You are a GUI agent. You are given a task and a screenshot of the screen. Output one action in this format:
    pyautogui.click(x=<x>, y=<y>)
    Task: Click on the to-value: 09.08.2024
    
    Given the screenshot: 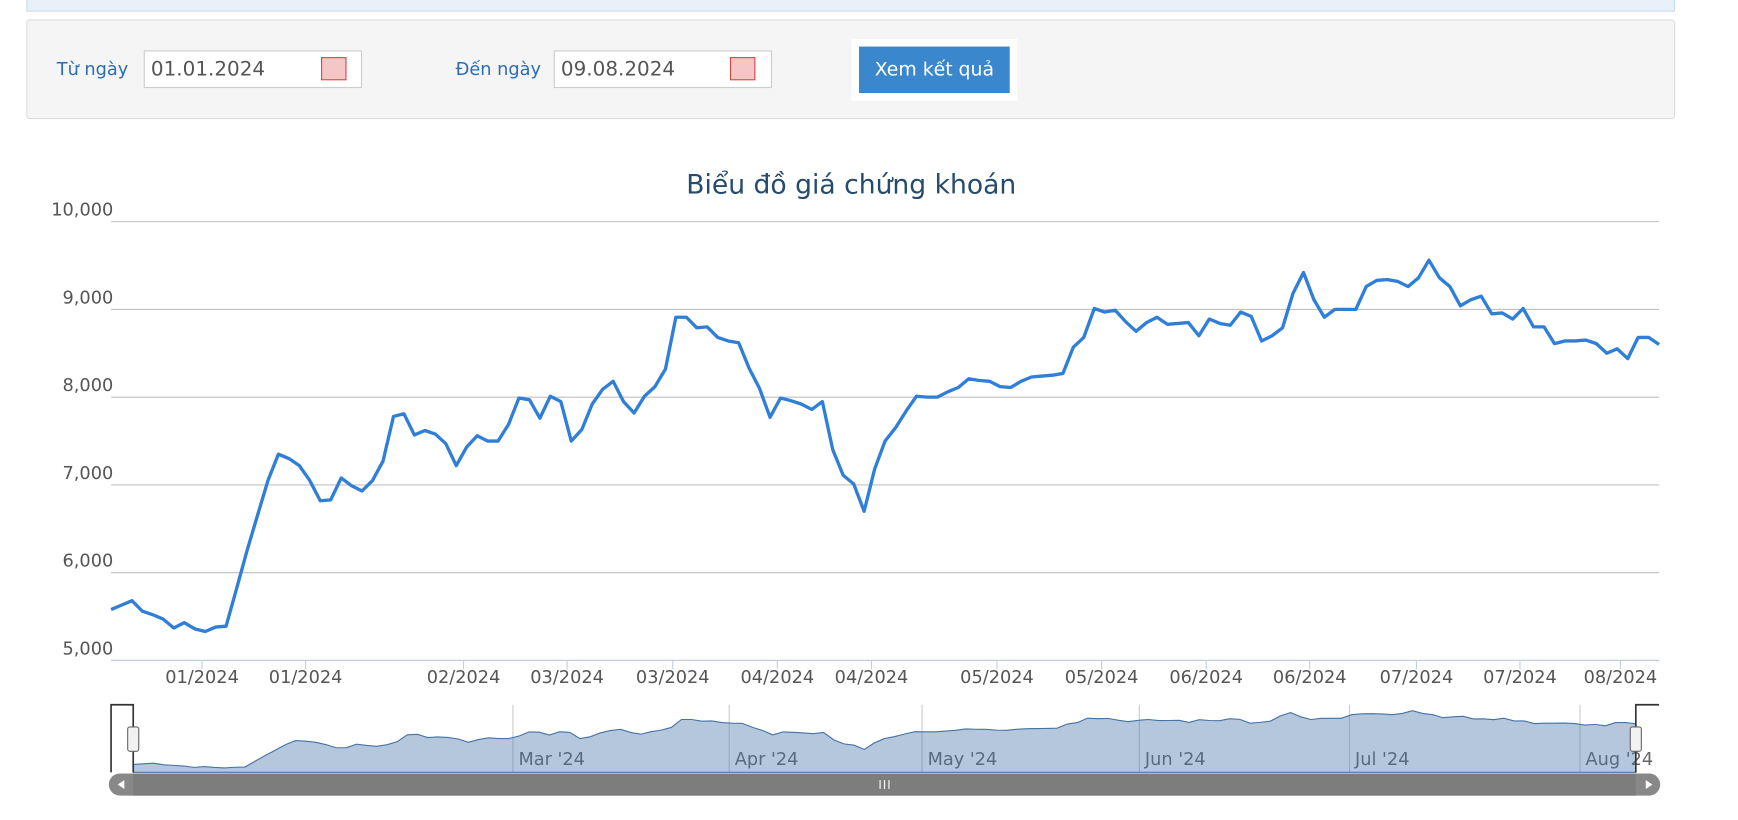 What is the action you would take?
    pyautogui.click(x=618, y=68)
    